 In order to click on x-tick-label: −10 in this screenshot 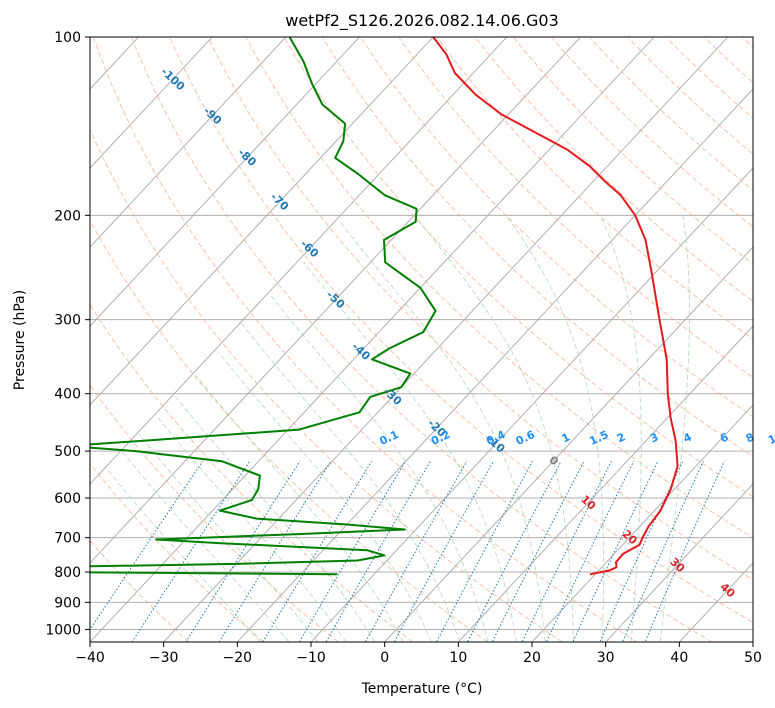, I will do `click(311, 658)`.